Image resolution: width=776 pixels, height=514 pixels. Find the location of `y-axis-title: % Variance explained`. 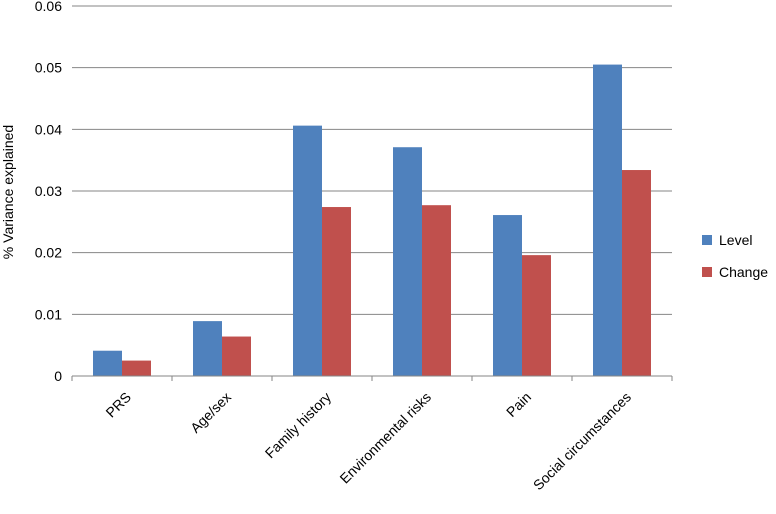

y-axis-title: % Variance explained is located at coordinates (8, 192).